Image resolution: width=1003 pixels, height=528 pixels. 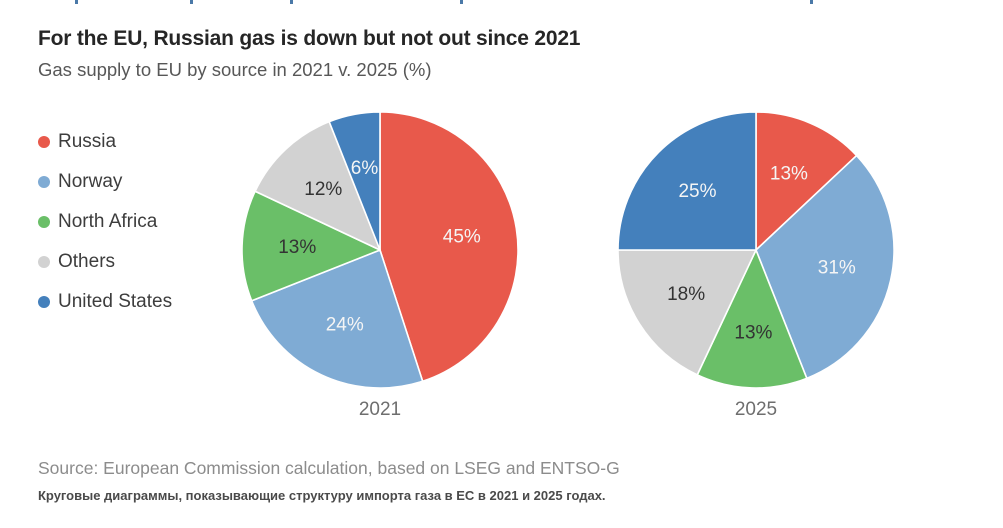 I want to click on legend-item-label: United States, so click(x=115, y=301).